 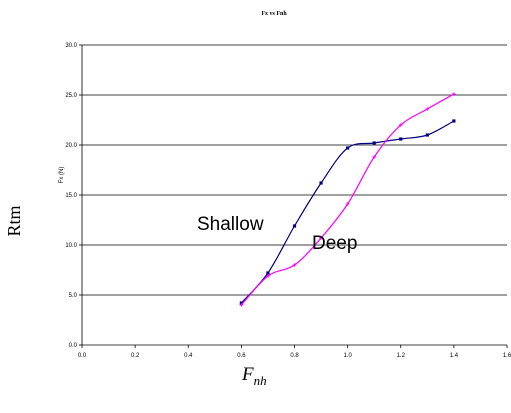 I want to click on x-outer-label-sub: nh, so click(x=260, y=380).